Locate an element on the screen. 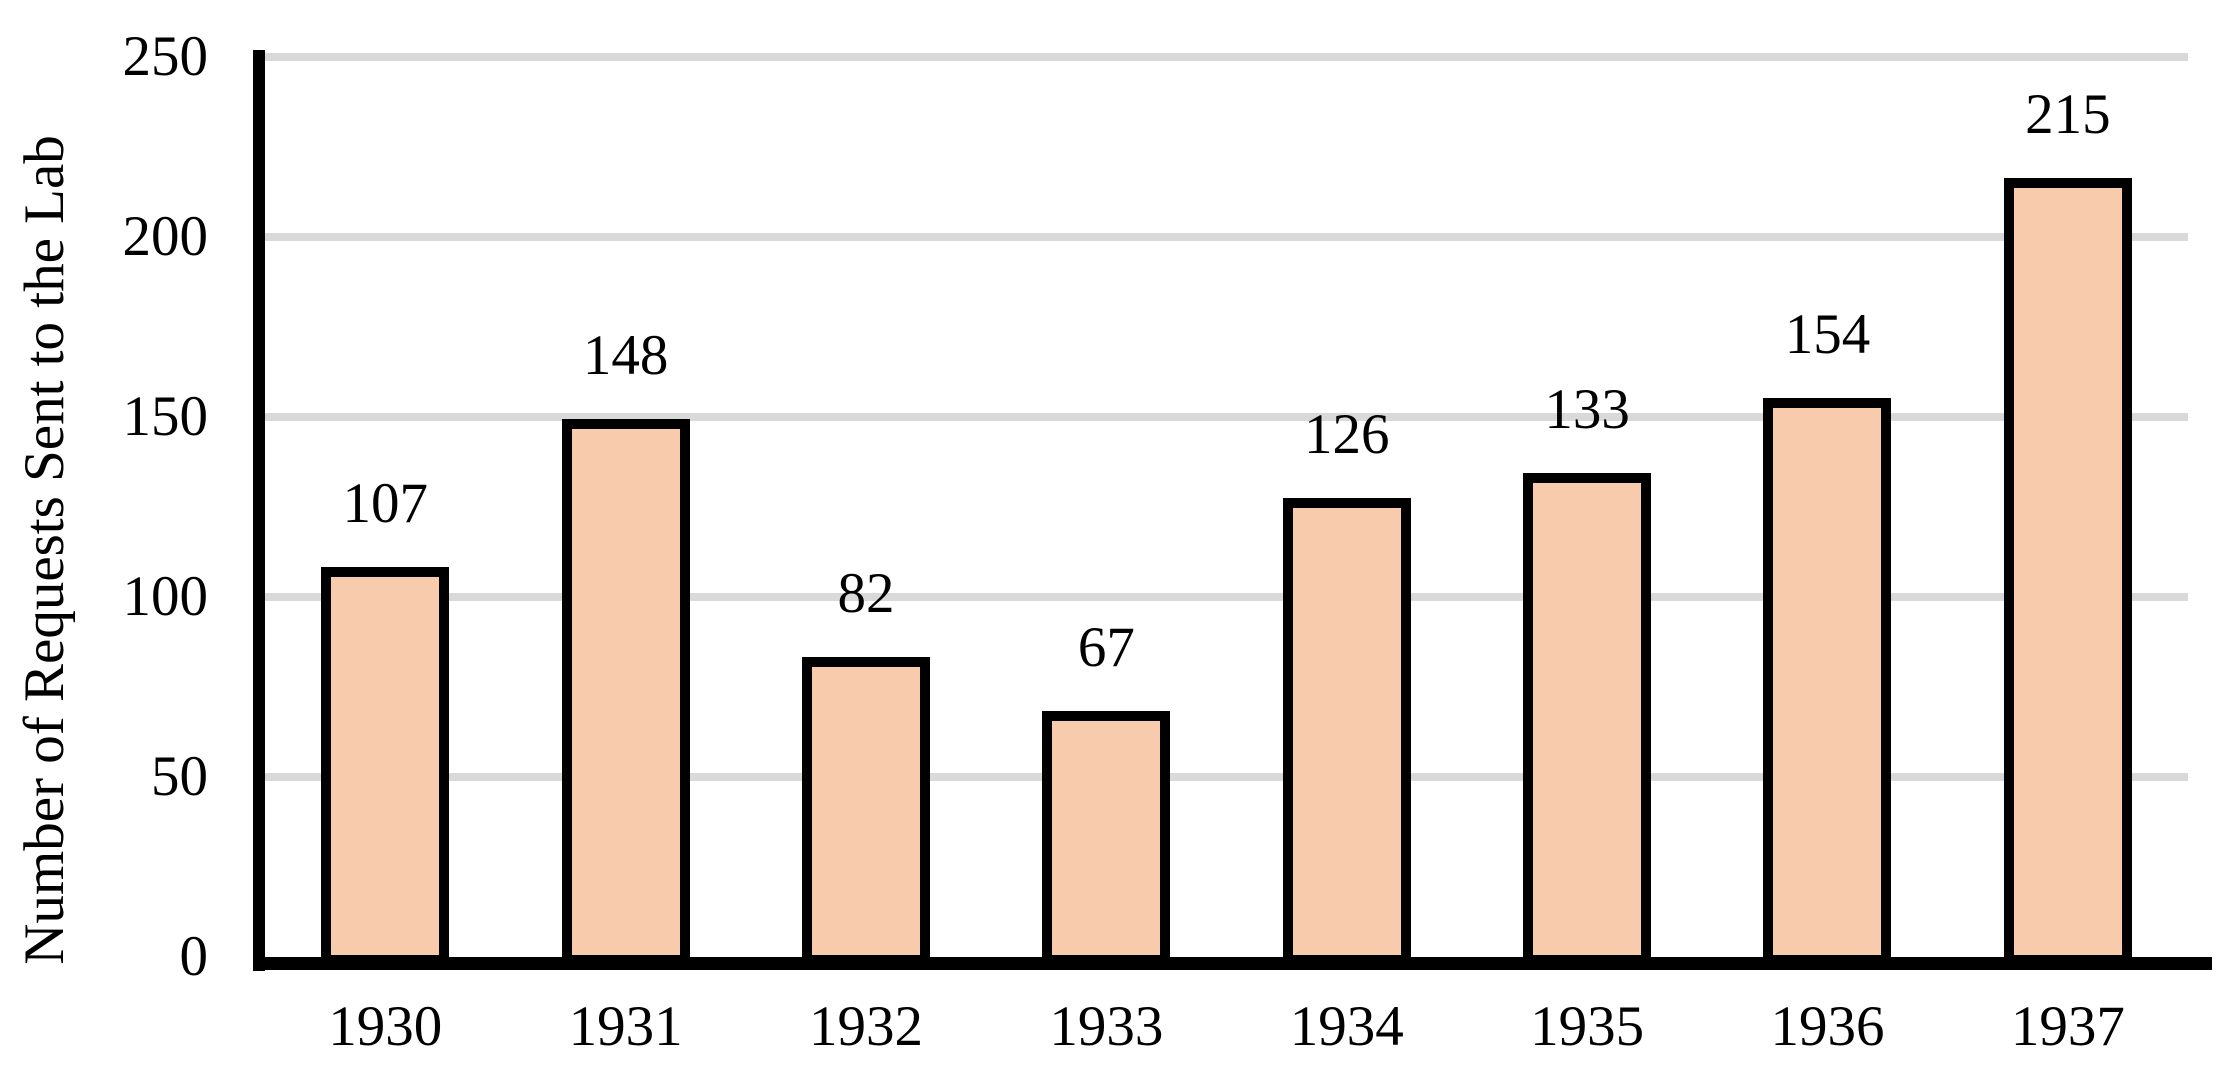 The image size is (2217, 1069). y-tick-label-50: 50 is located at coordinates (179, 776).